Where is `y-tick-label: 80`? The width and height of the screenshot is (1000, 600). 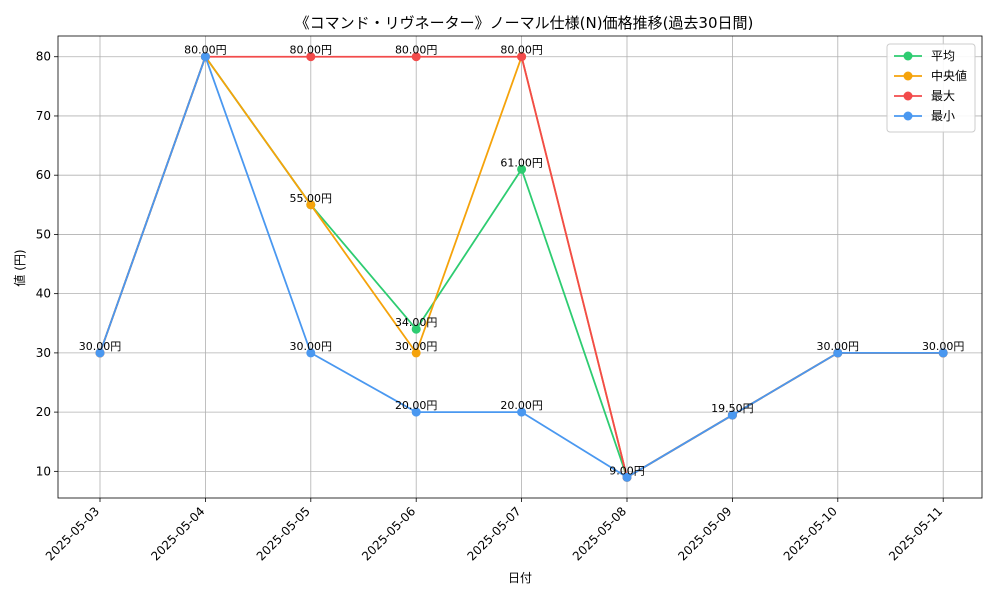
y-tick-label: 80 is located at coordinates (43, 57).